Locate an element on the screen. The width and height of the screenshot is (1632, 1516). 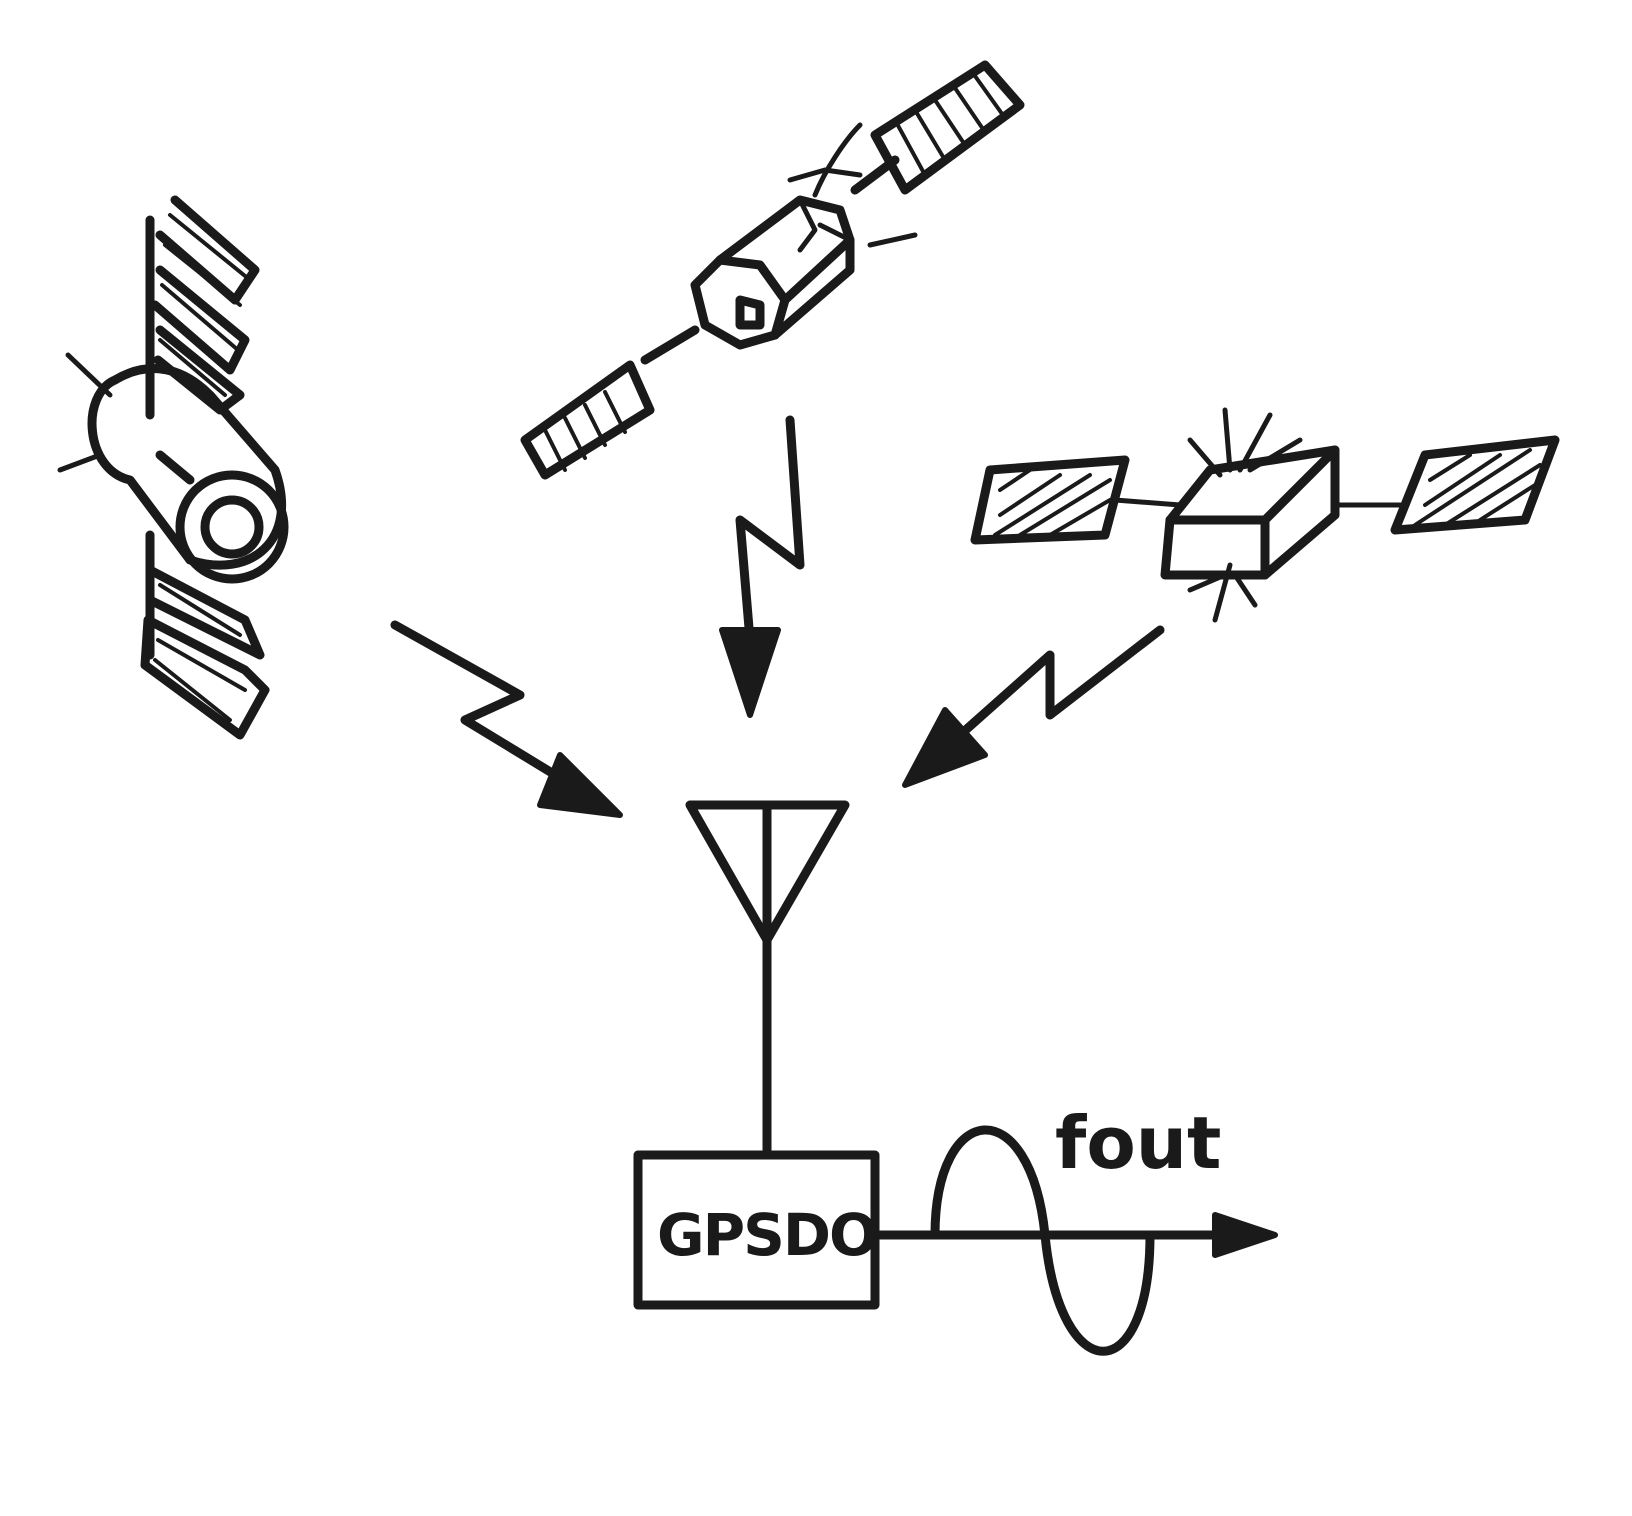
output-signal: fout is located at coordinates (1076, 1228).